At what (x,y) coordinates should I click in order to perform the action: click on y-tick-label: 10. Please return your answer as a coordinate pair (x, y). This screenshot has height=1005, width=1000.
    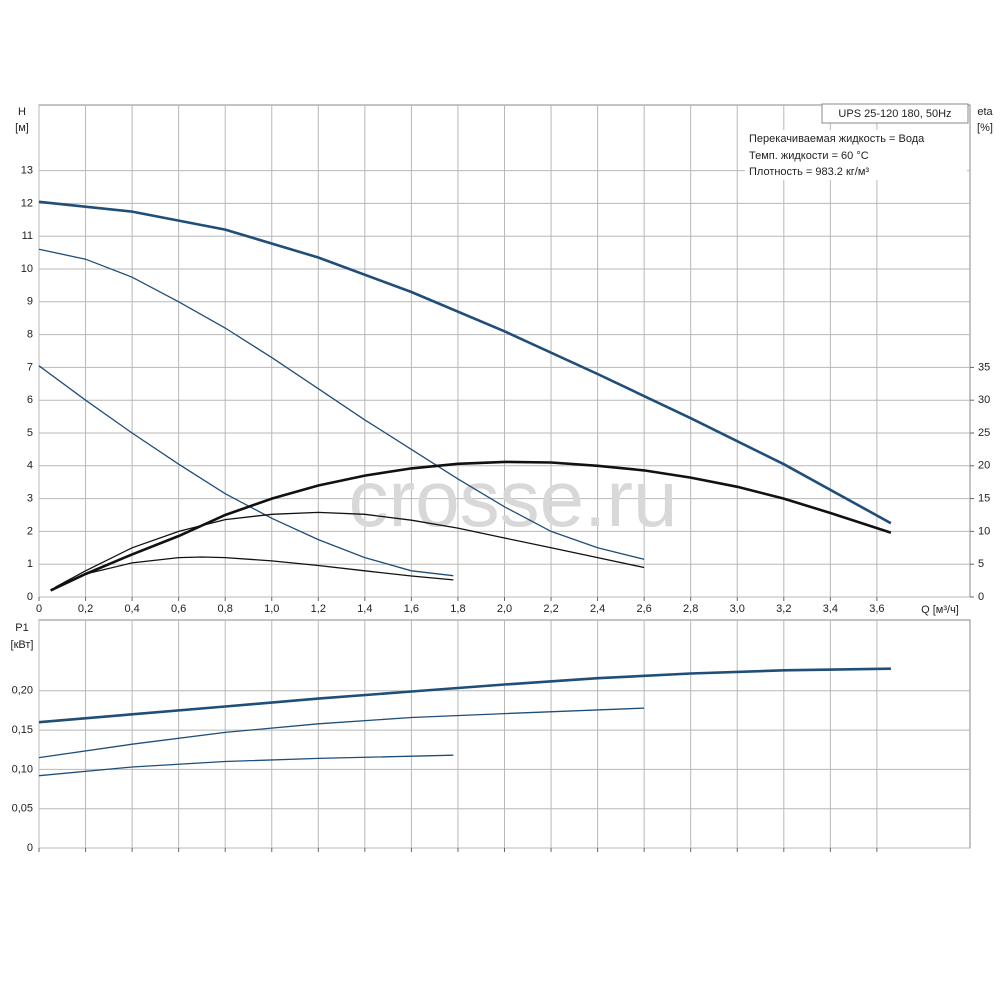
    Looking at the image, I should click on (27, 269).